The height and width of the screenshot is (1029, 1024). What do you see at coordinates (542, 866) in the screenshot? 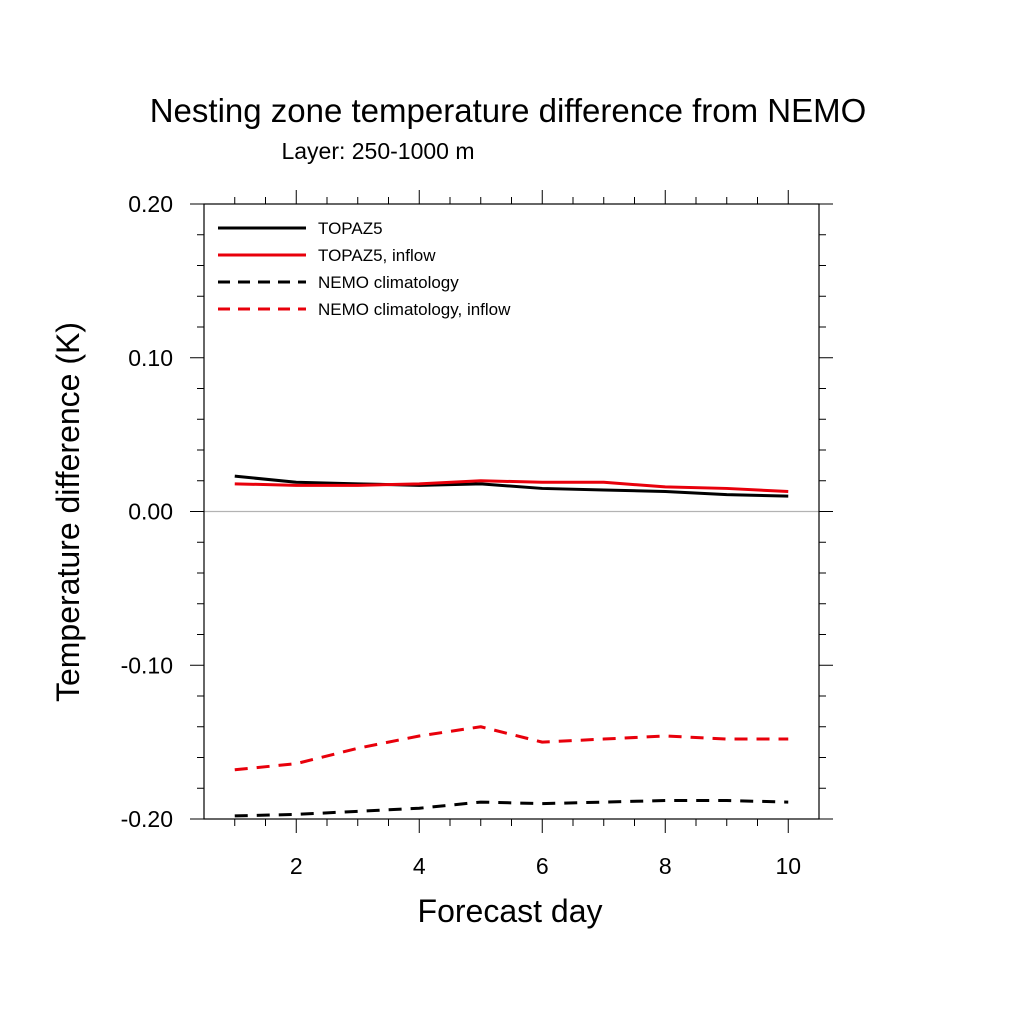
I see `x-tick-label: 6` at bounding box center [542, 866].